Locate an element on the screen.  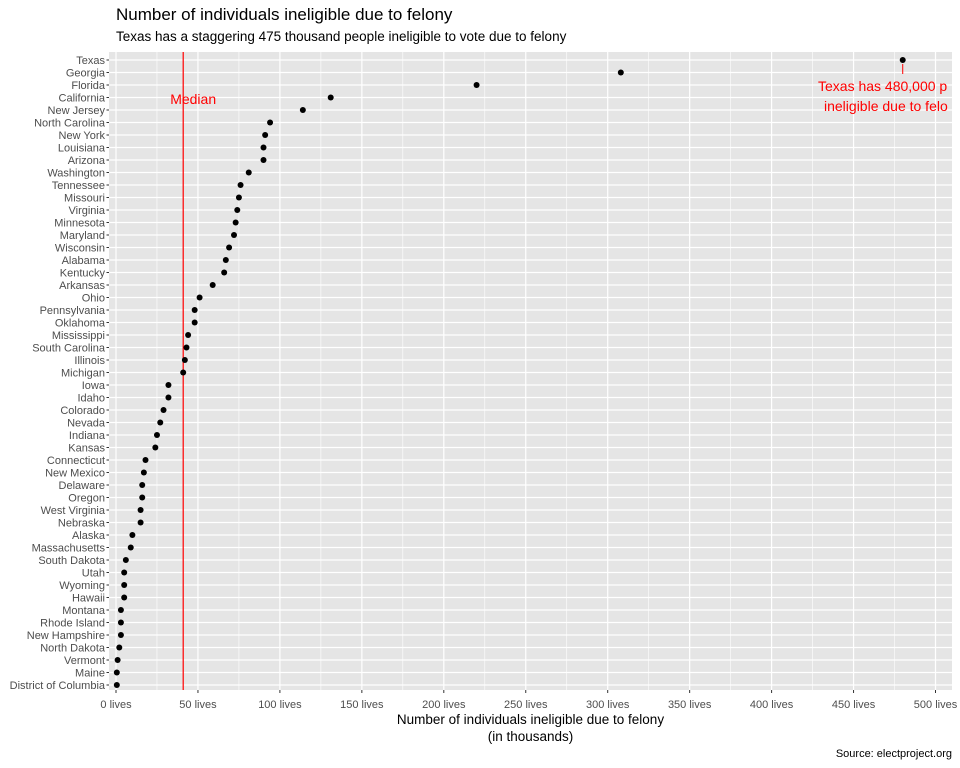
data-point-vermont is located at coordinates (117, 660).